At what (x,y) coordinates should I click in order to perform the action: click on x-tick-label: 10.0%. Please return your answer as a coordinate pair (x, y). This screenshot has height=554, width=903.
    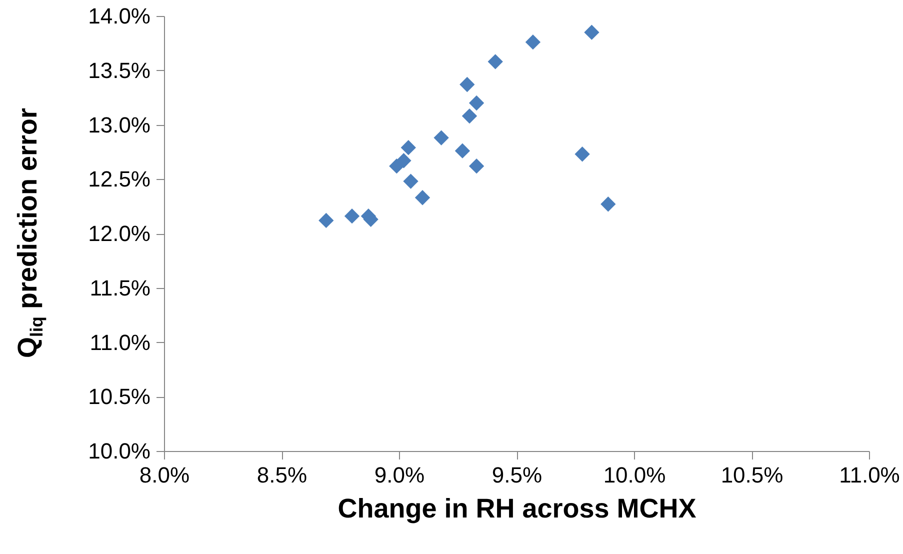
    Looking at the image, I should click on (634, 475).